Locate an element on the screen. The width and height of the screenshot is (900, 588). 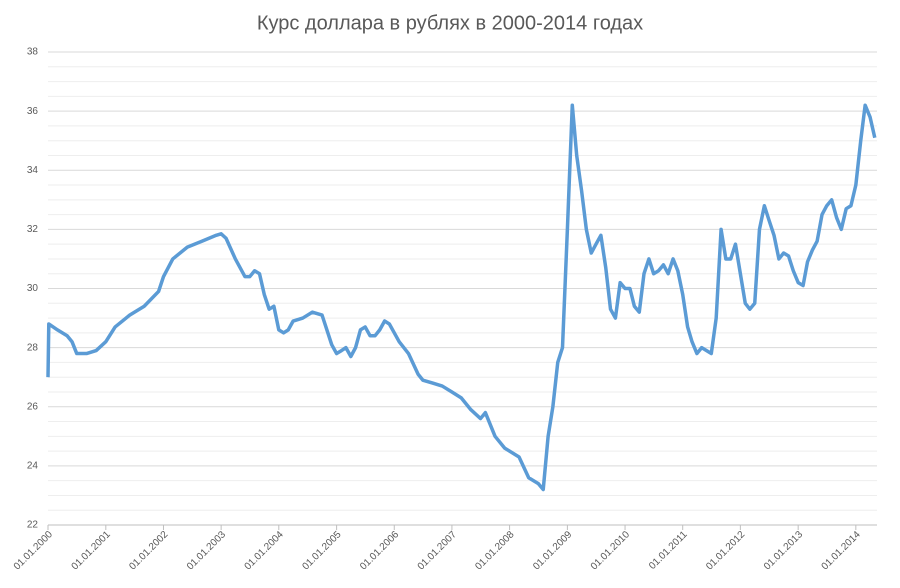
chart-title: Курс доллара в рублях в 2000-2014 годах is located at coordinates (450, 23).